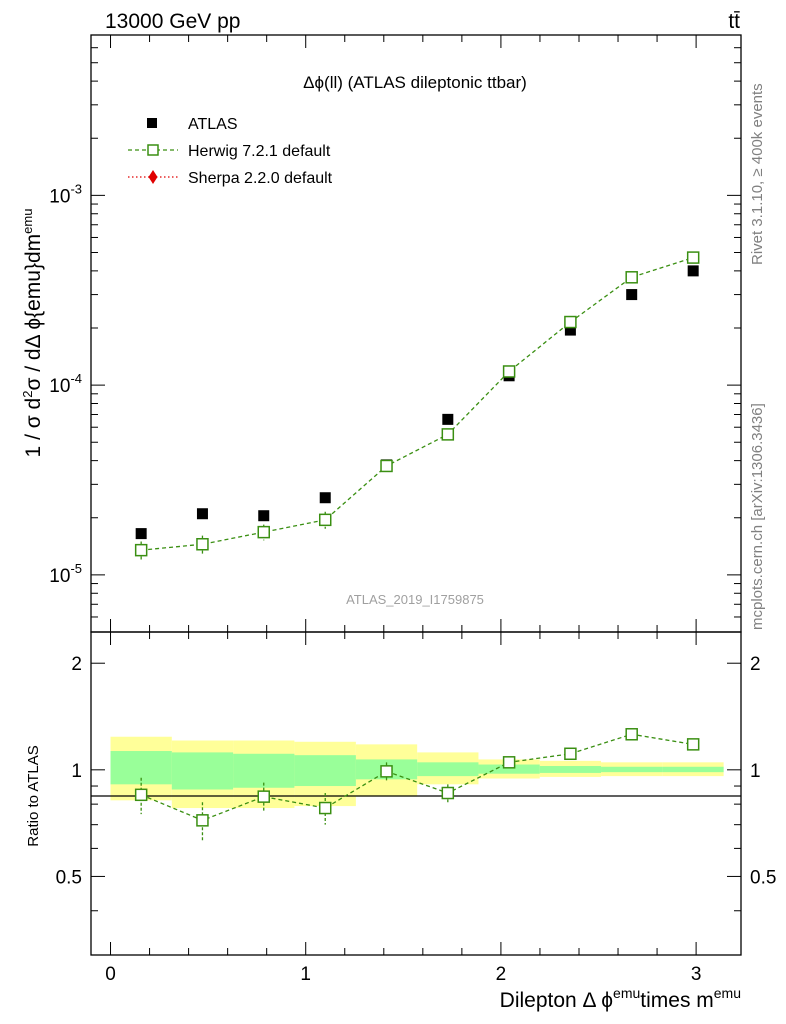 This screenshot has height=1024, width=786. What do you see at coordinates (415, 599) in the screenshot?
I see `analysis-id-label: ATLAS_2019_I1759875` at bounding box center [415, 599].